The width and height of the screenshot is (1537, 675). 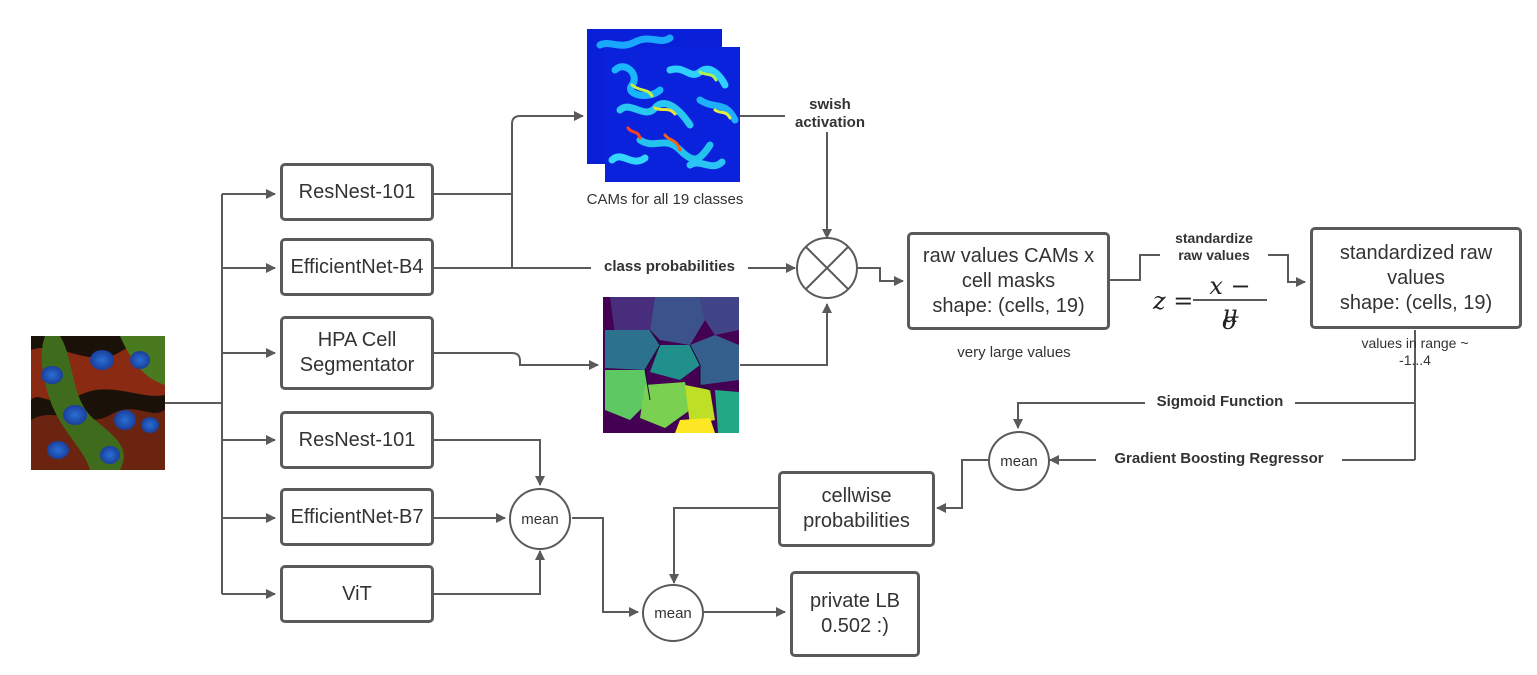 I want to click on private-lb-box: private LB 0.502 :), so click(x=855, y=614).